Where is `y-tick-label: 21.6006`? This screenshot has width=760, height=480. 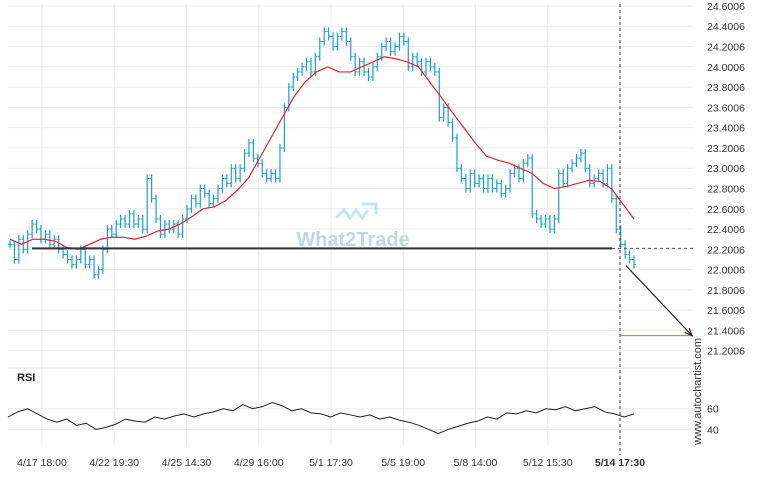 y-tick-label: 21.6006 is located at coordinates (726, 311).